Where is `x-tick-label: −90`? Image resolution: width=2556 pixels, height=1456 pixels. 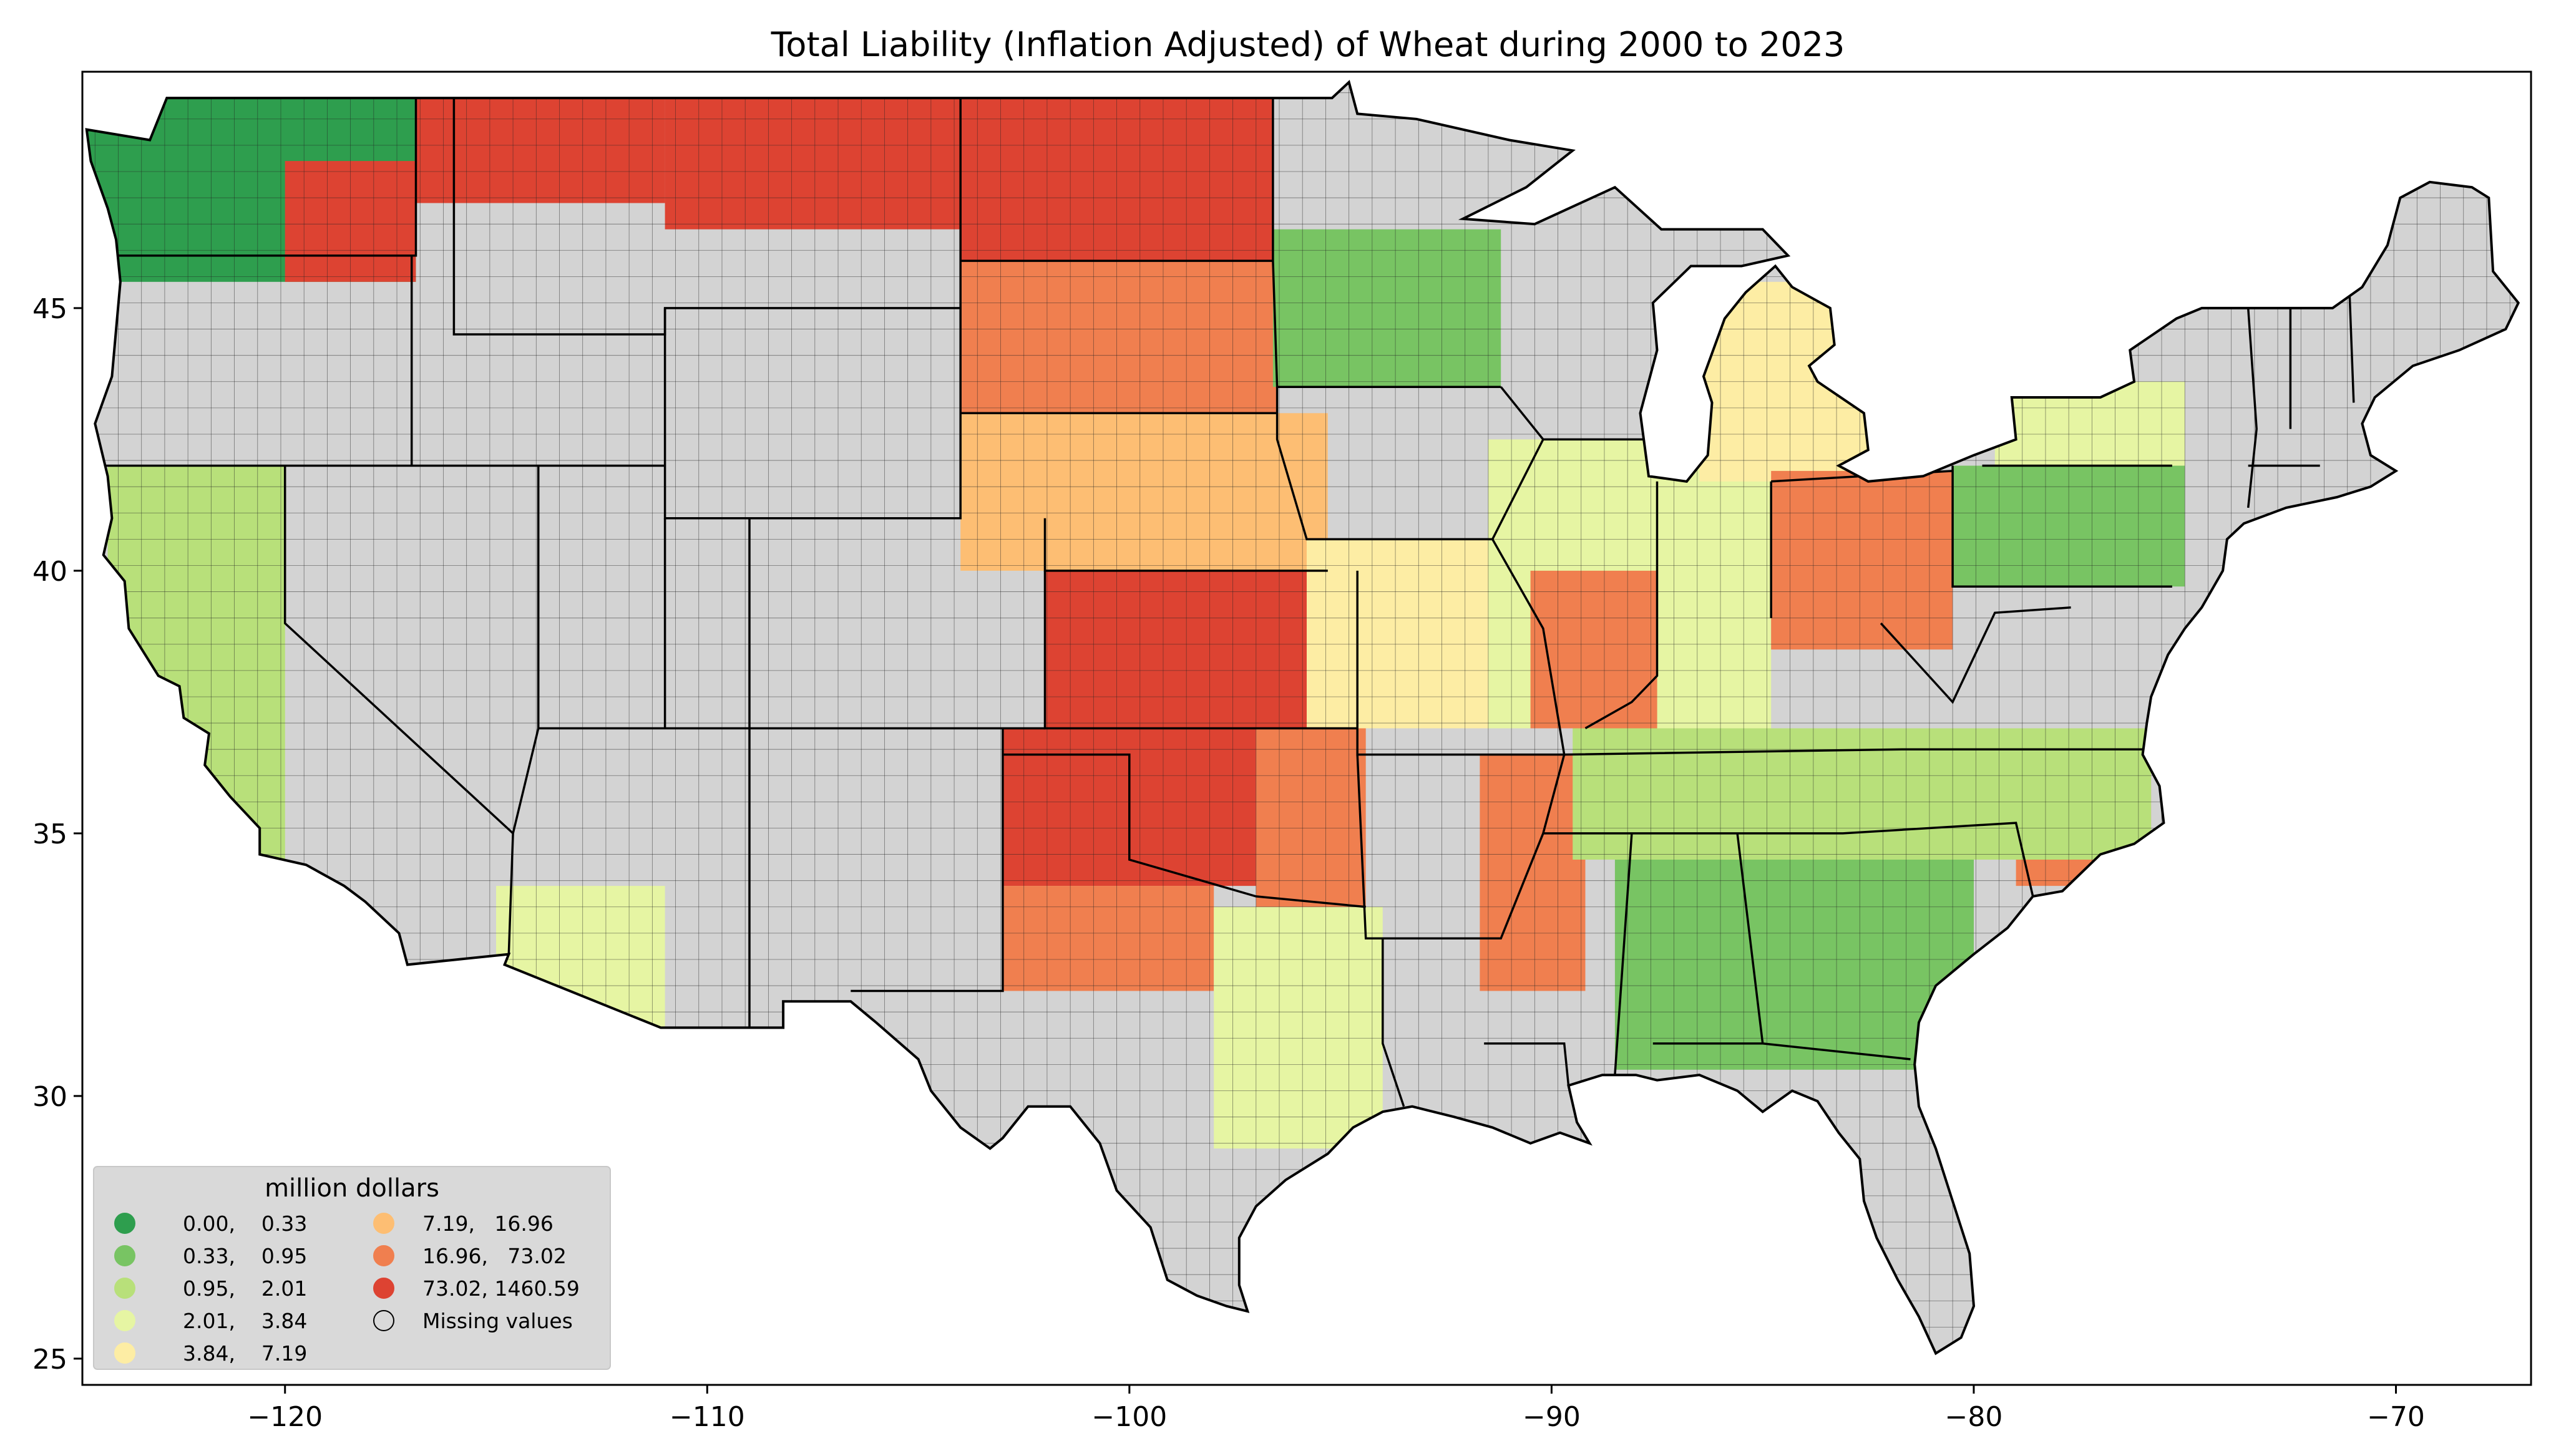 x-tick-label: −90 is located at coordinates (1552, 1417).